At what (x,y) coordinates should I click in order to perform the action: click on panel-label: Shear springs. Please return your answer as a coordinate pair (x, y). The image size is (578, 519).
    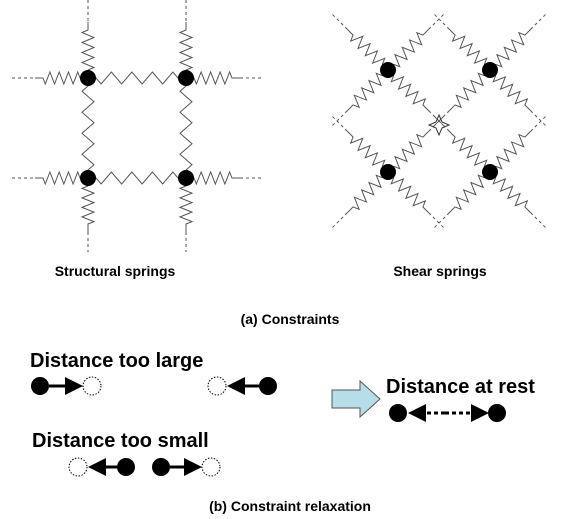
    Looking at the image, I should click on (440, 271).